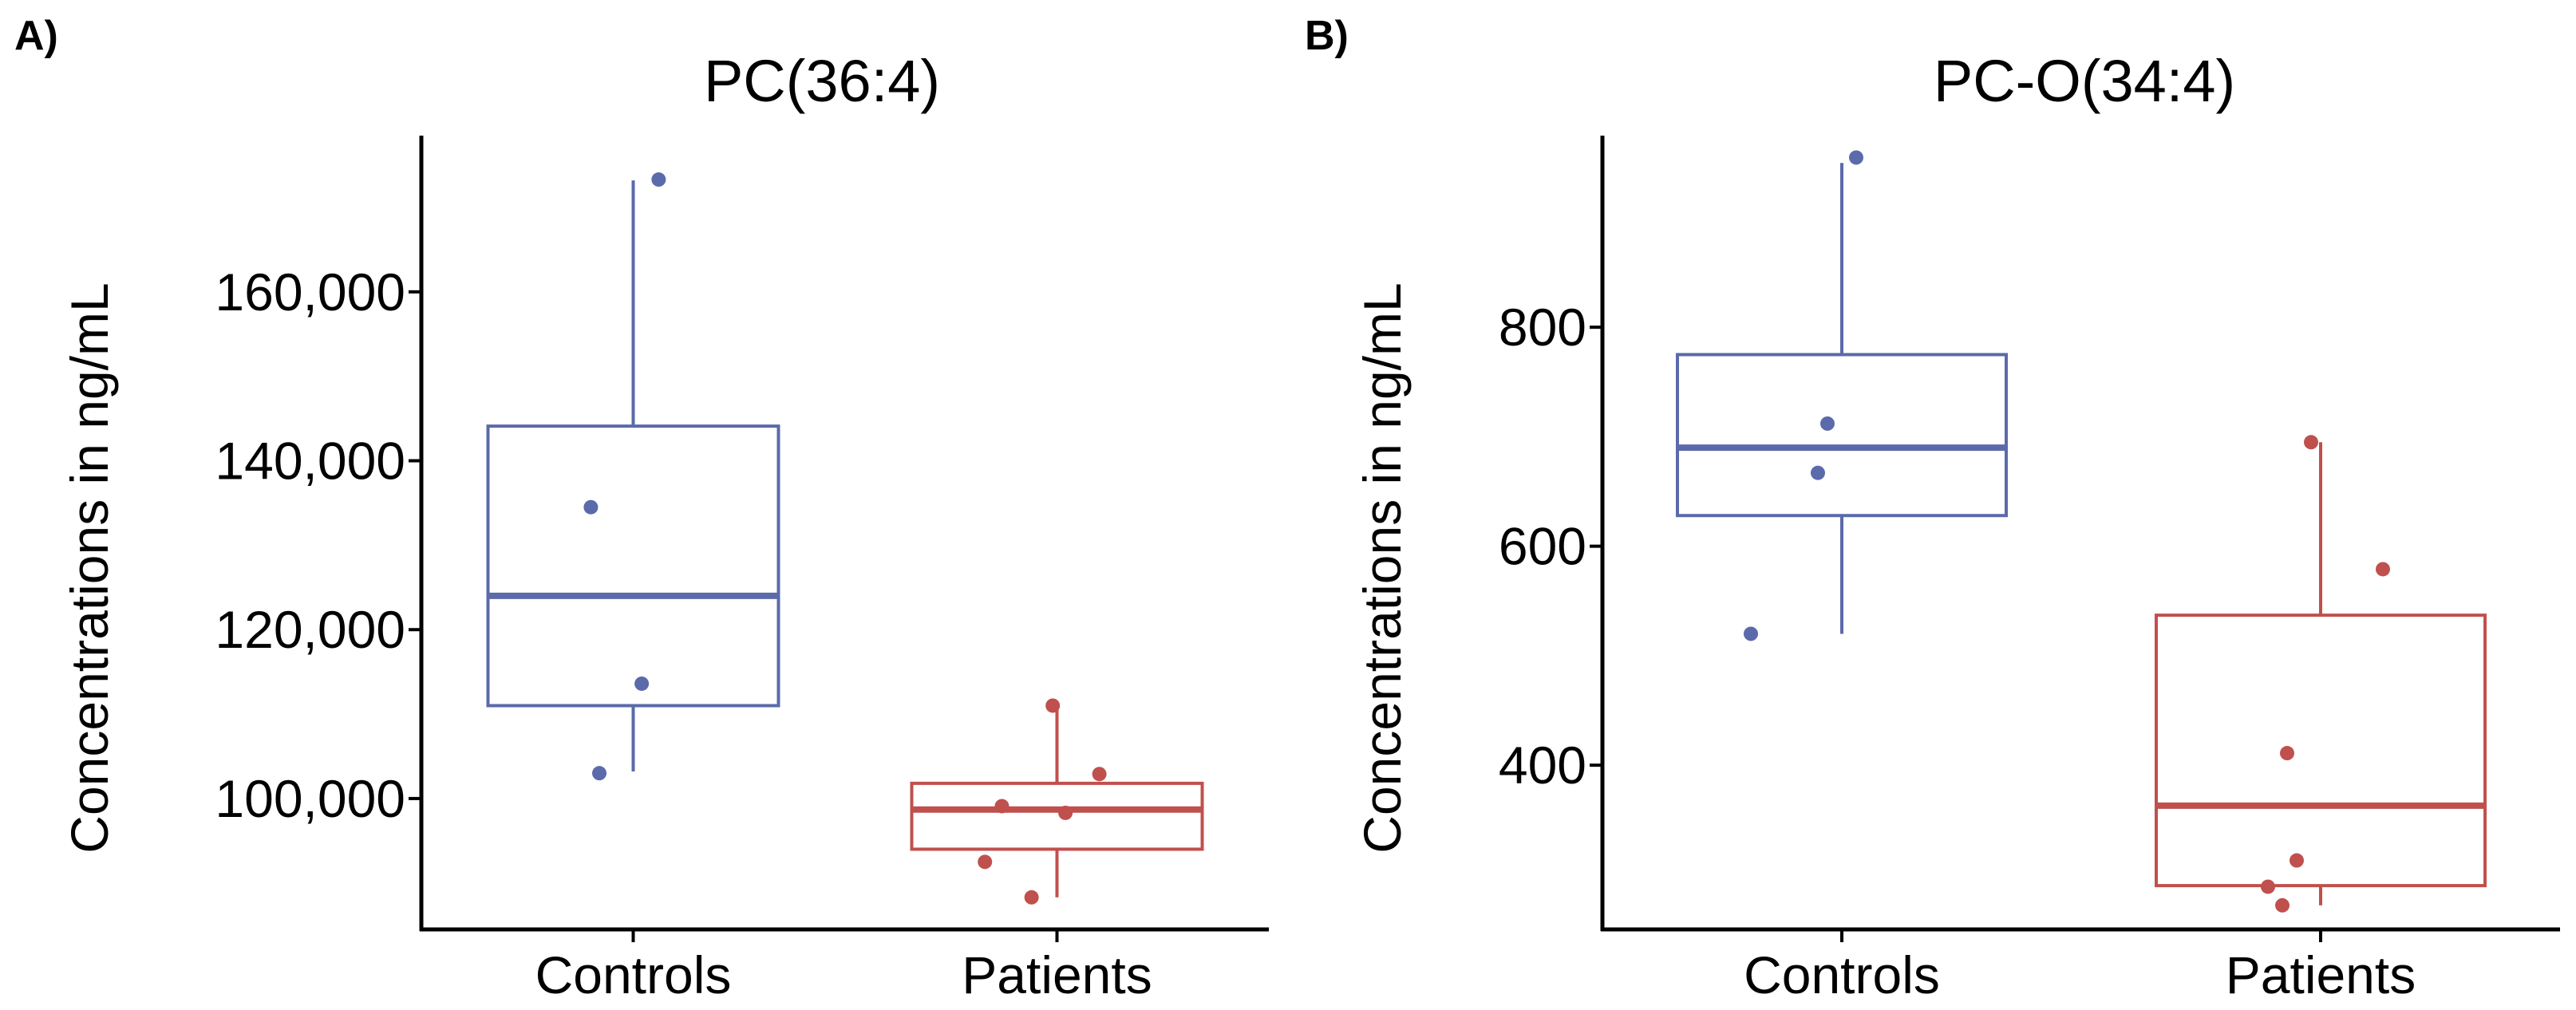 This screenshot has height=1010, width=2576. What do you see at coordinates (89, 567) in the screenshot?
I see `y-axis-label-a: Concentrations in ng/mL` at bounding box center [89, 567].